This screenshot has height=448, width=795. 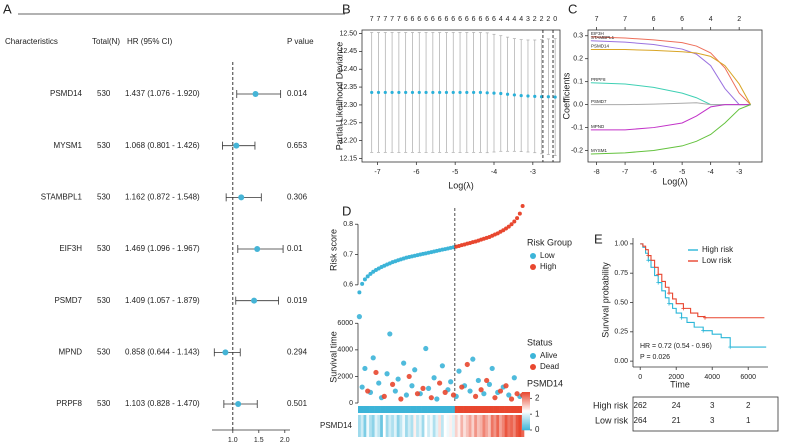 What do you see at coordinates (348, 69) in the screenshot?
I see `y-tick-label: 12.40` at bounding box center [348, 69].